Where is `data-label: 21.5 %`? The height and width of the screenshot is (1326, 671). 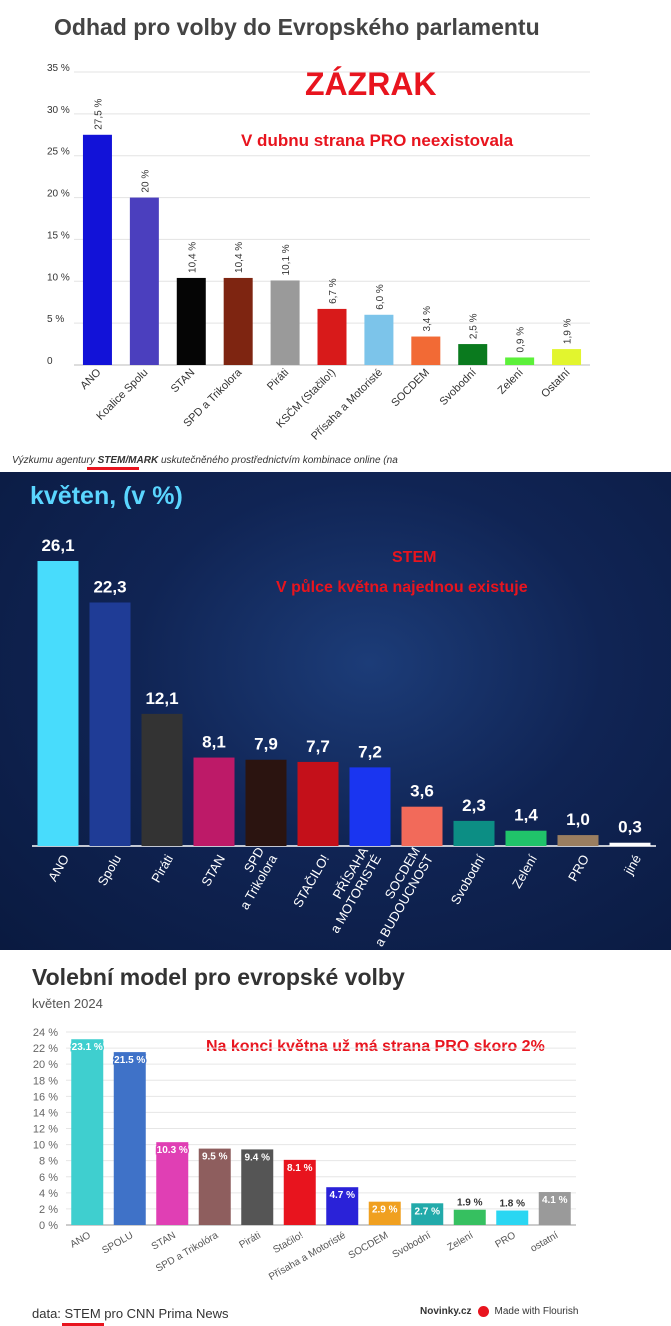
data-label: 21.5 % is located at coordinates (129, 1060).